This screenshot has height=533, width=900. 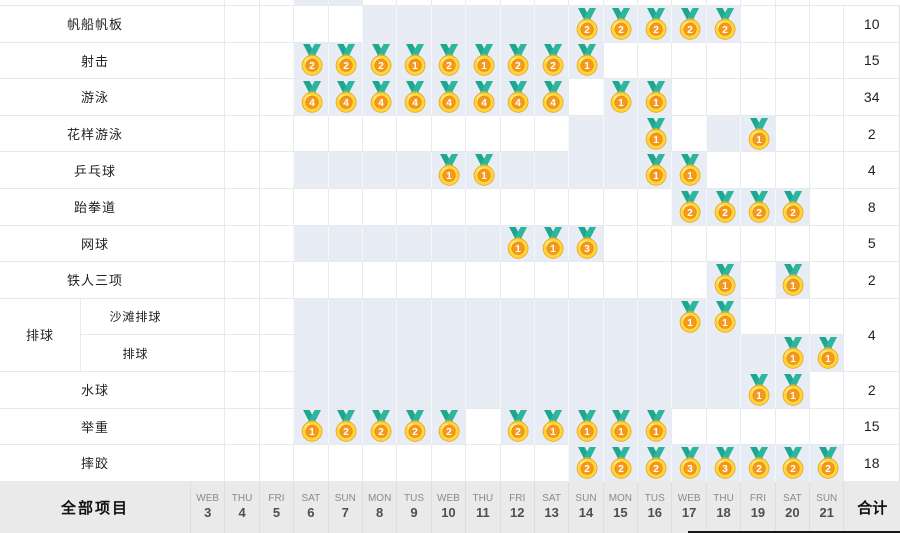 I want to click on sport-label: 举重, so click(x=95, y=427).